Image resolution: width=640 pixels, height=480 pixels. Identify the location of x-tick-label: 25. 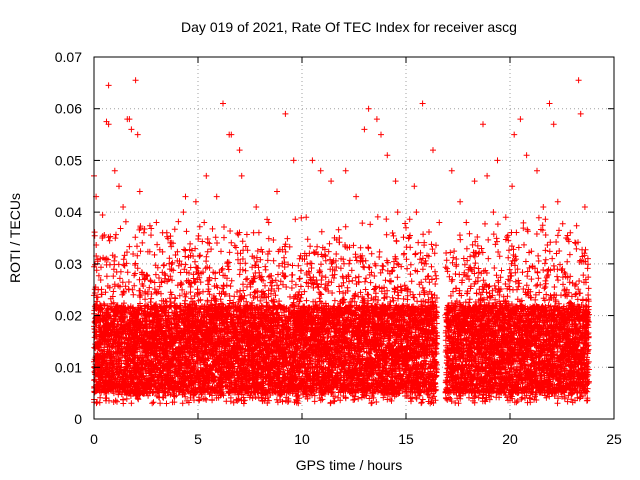
(614, 439).